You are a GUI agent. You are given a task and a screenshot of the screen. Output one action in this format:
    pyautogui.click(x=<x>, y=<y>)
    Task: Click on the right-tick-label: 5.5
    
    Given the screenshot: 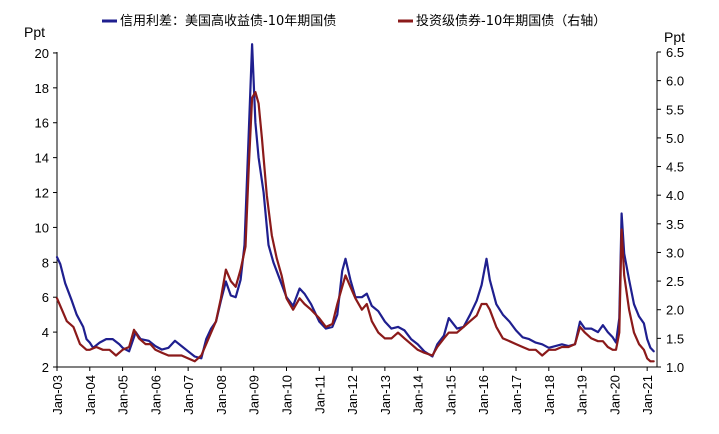 What is the action you would take?
    pyautogui.click(x=675, y=109)
    